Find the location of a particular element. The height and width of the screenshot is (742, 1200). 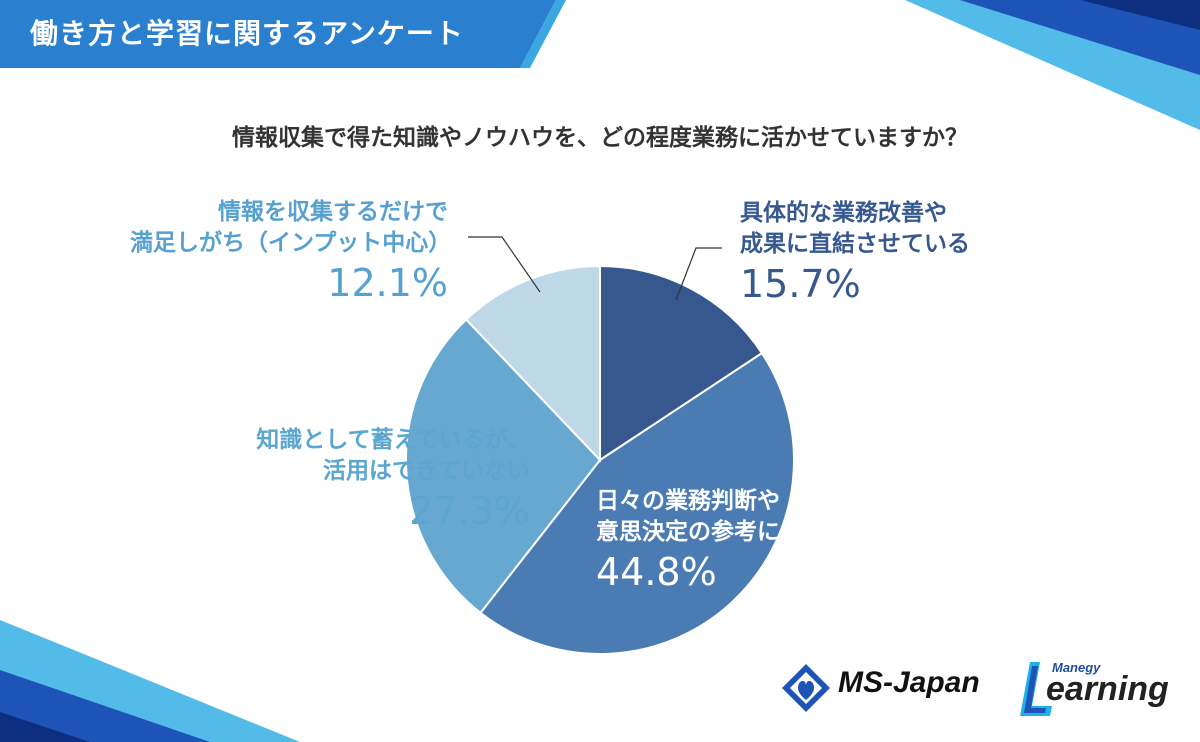

slice-label-3: 情報を収集するだけで 満足しがち（インプット中心） 12.1% is located at coordinates (291, 252).